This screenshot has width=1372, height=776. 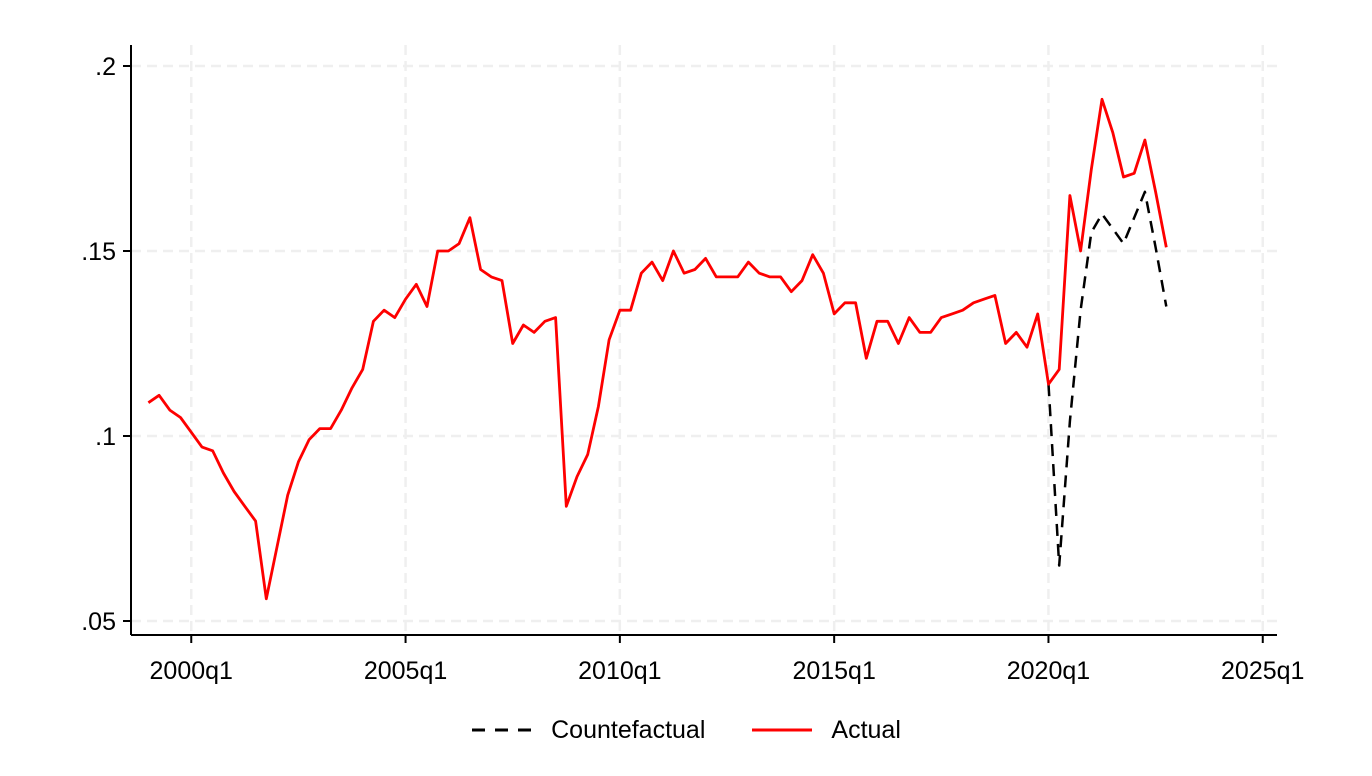 What do you see at coordinates (191, 671) in the screenshot?
I see `x-tick-label: 2000q1` at bounding box center [191, 671].